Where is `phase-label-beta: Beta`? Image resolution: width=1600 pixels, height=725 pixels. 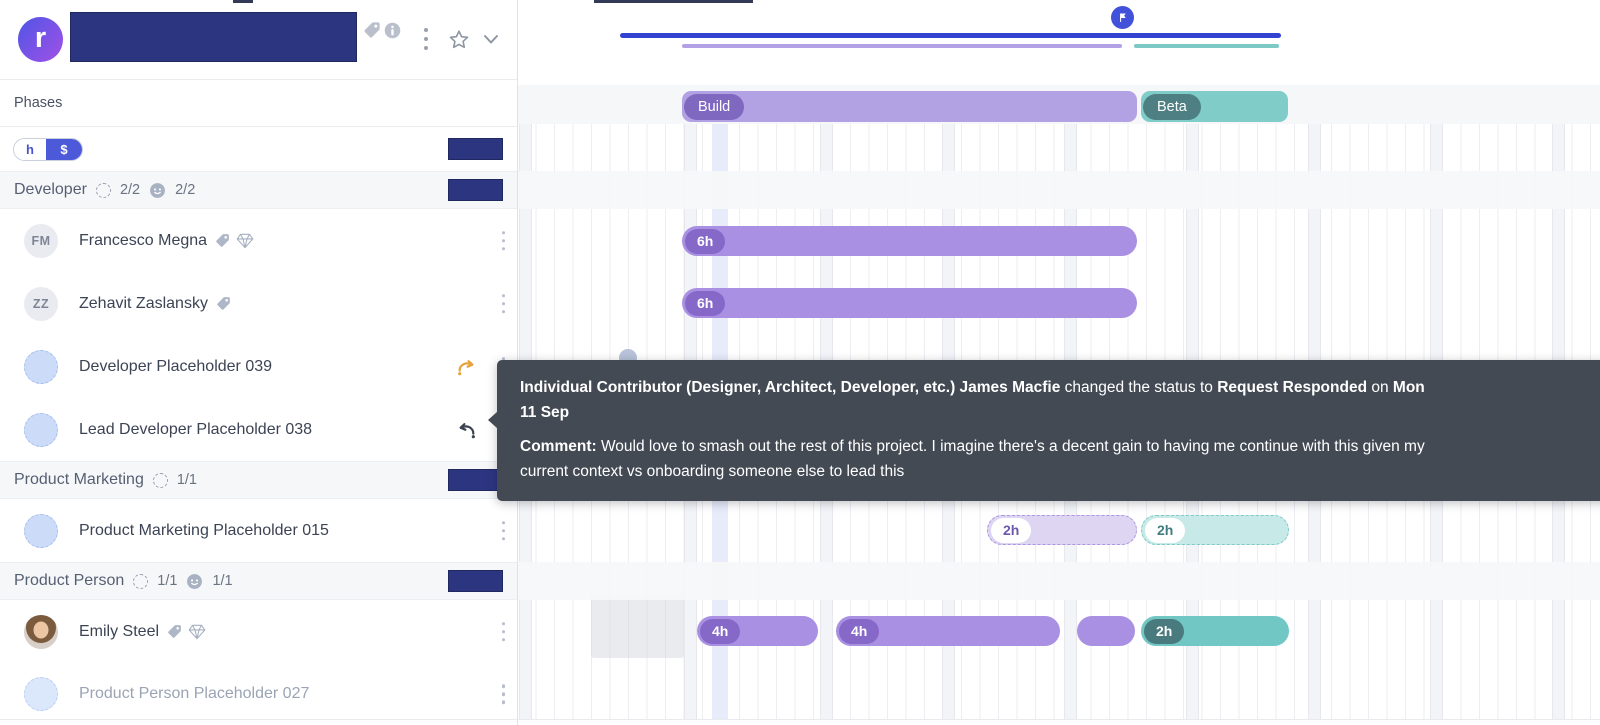 phase-label-beta: Beta is located at coordinates (1172, 106).